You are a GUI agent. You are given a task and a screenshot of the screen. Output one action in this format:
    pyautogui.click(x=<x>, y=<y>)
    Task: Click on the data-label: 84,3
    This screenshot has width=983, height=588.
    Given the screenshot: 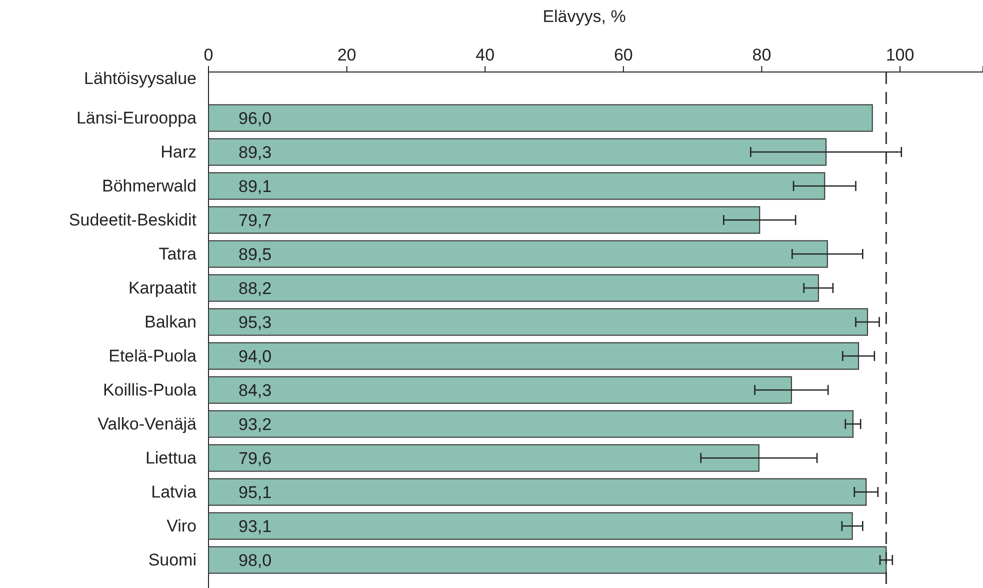 What is the action you would take?
    pyautogui.click(x=255, y=390)
    